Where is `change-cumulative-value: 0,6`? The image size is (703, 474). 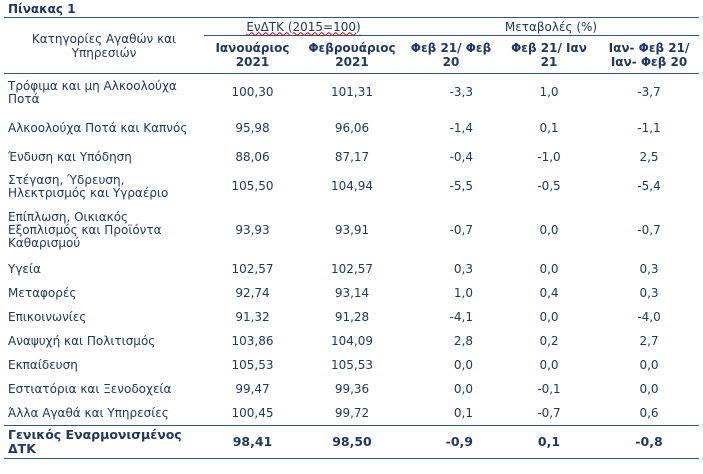
change-cumulative-value: 0,6 is located at coordinates (649, 412).